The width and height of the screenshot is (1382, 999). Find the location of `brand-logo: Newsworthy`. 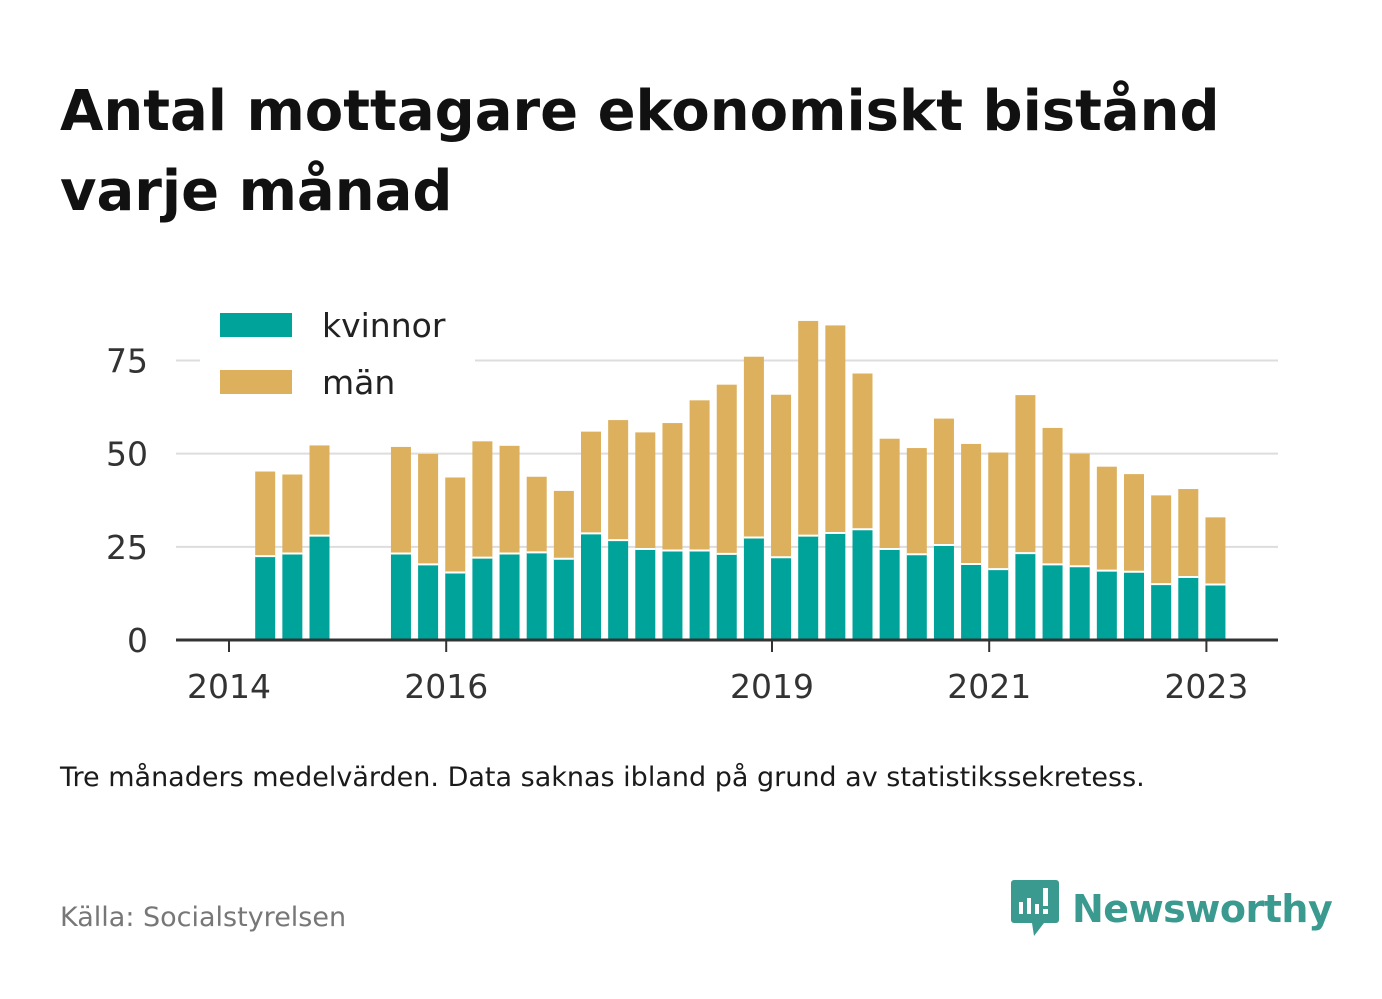

brand-logo: Newsworthy is located at coordinates (1171, 909).